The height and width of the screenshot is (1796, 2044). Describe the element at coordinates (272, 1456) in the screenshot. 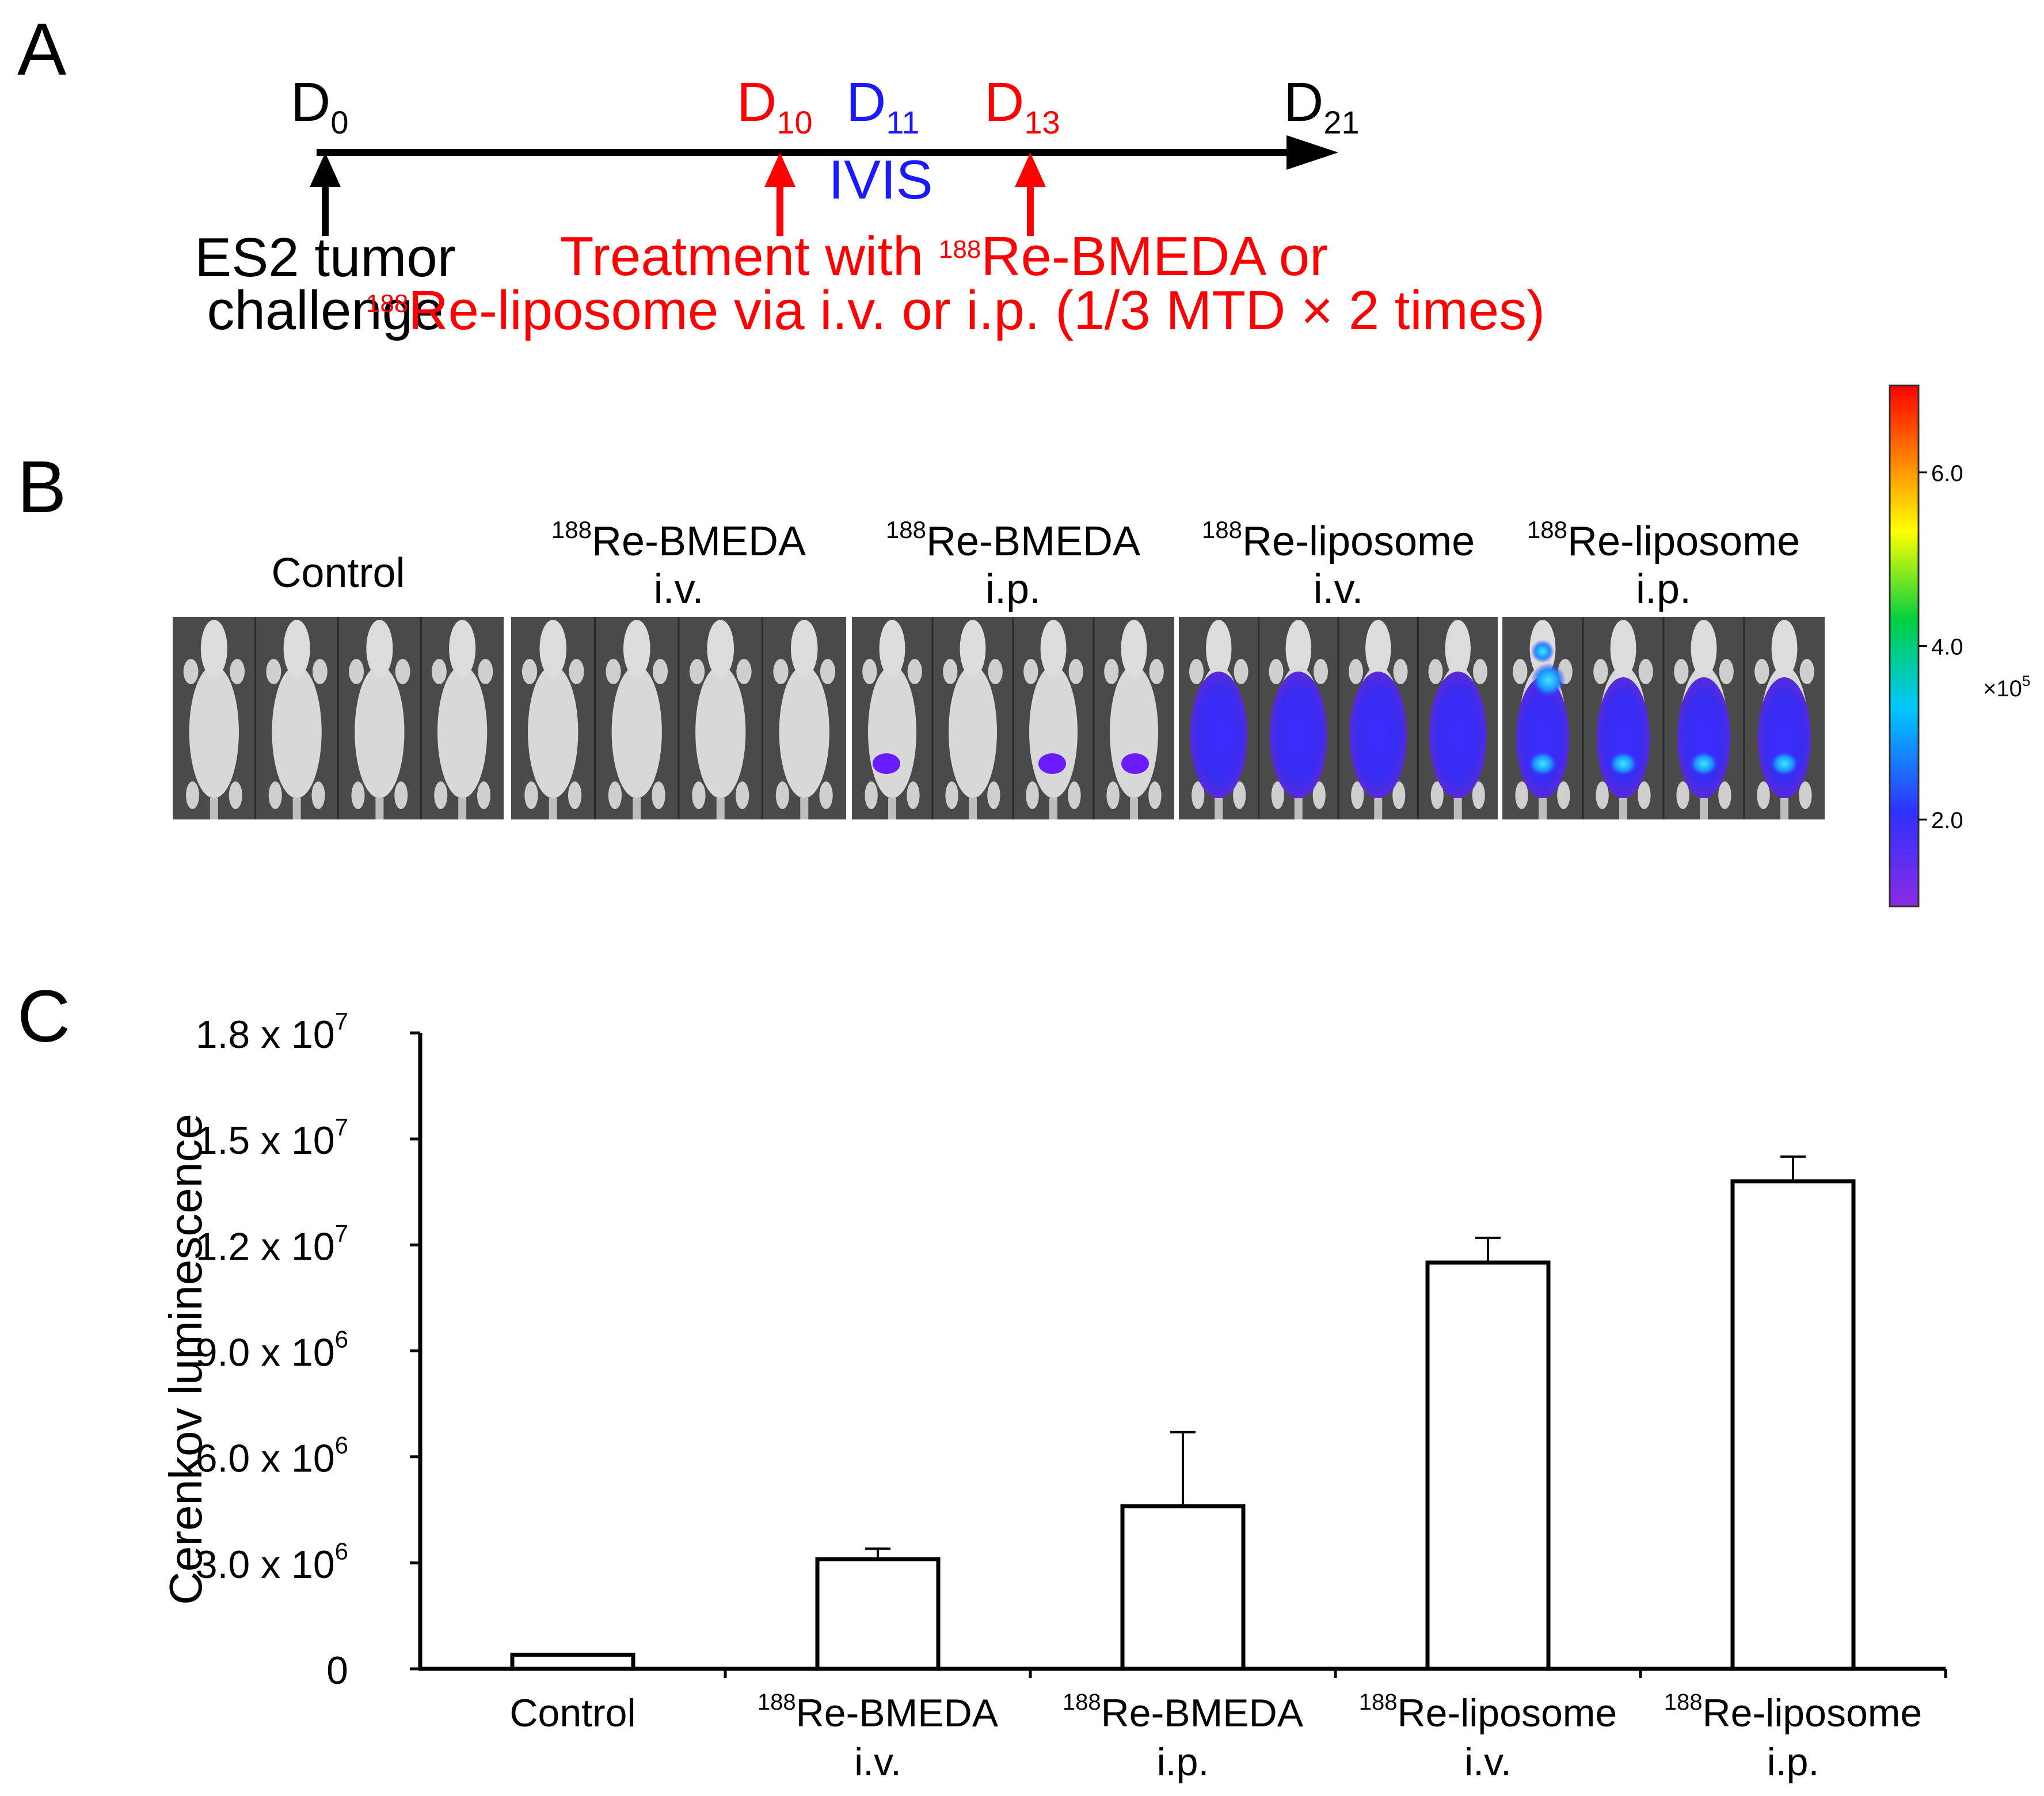

I see `y-tick-label: 6.0 x 10⁶` at that location.